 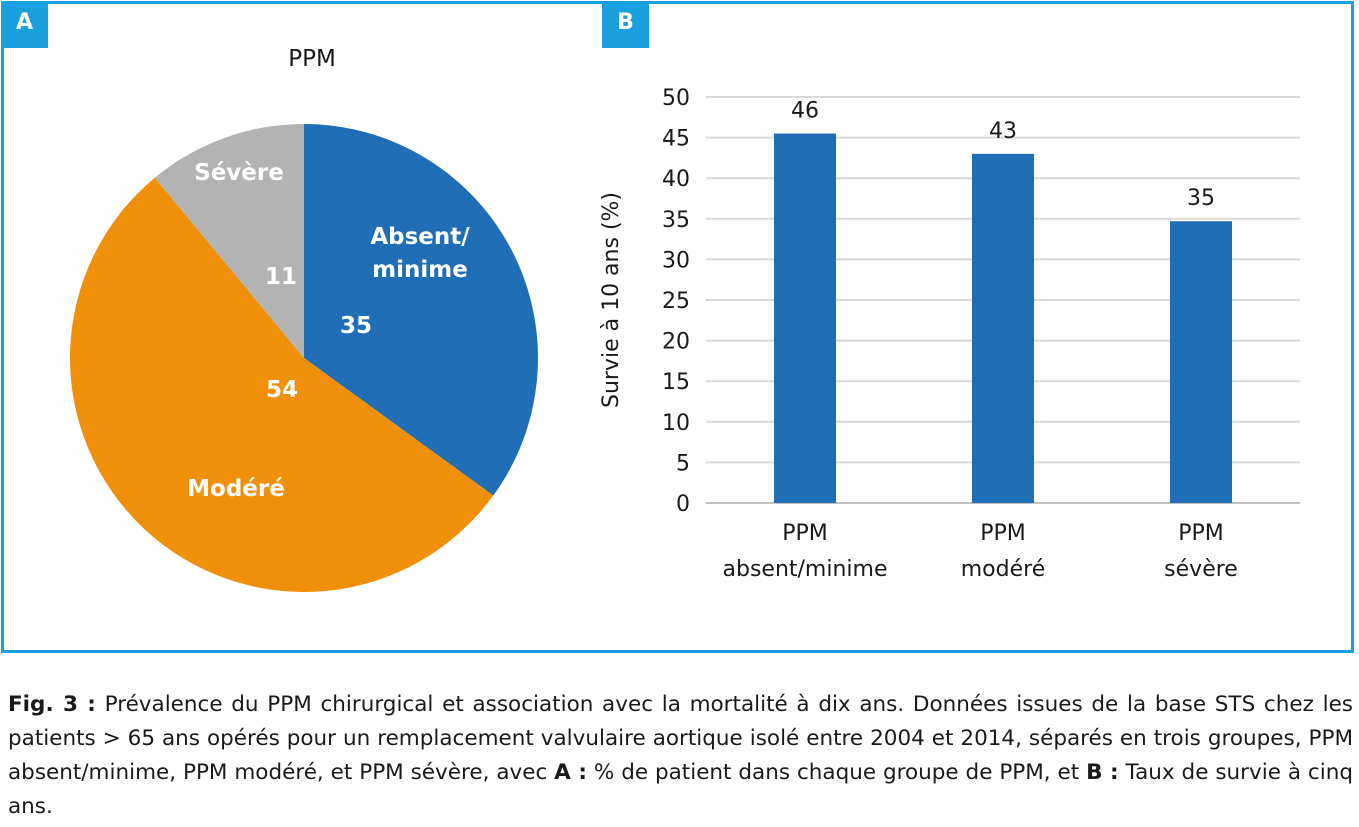 I want to click on y-tick-label: 40, so click(x=676, y=179).